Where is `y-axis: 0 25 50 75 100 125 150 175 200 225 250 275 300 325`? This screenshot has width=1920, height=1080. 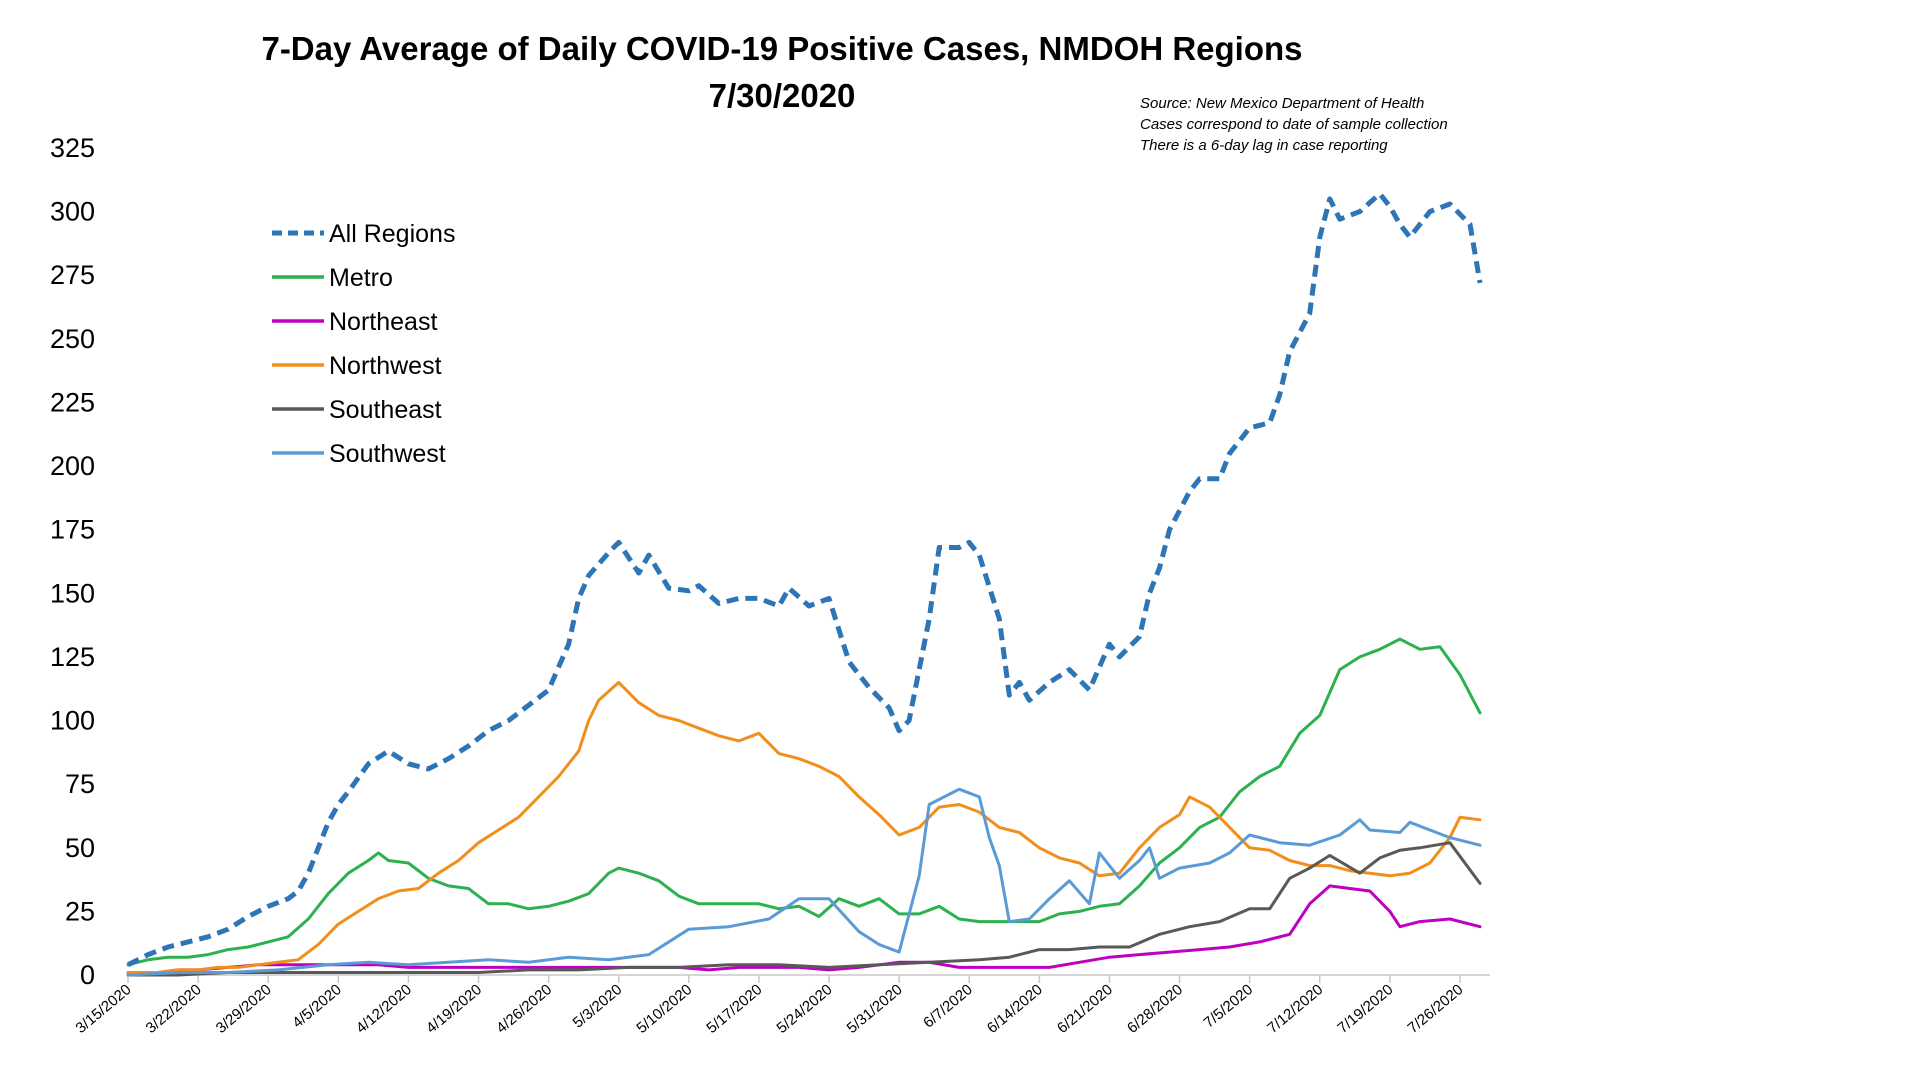 y-axis: 0 25 50 75 100 125 150 175 200 225 250 275 300 325 is located at coordinates (72, 561).